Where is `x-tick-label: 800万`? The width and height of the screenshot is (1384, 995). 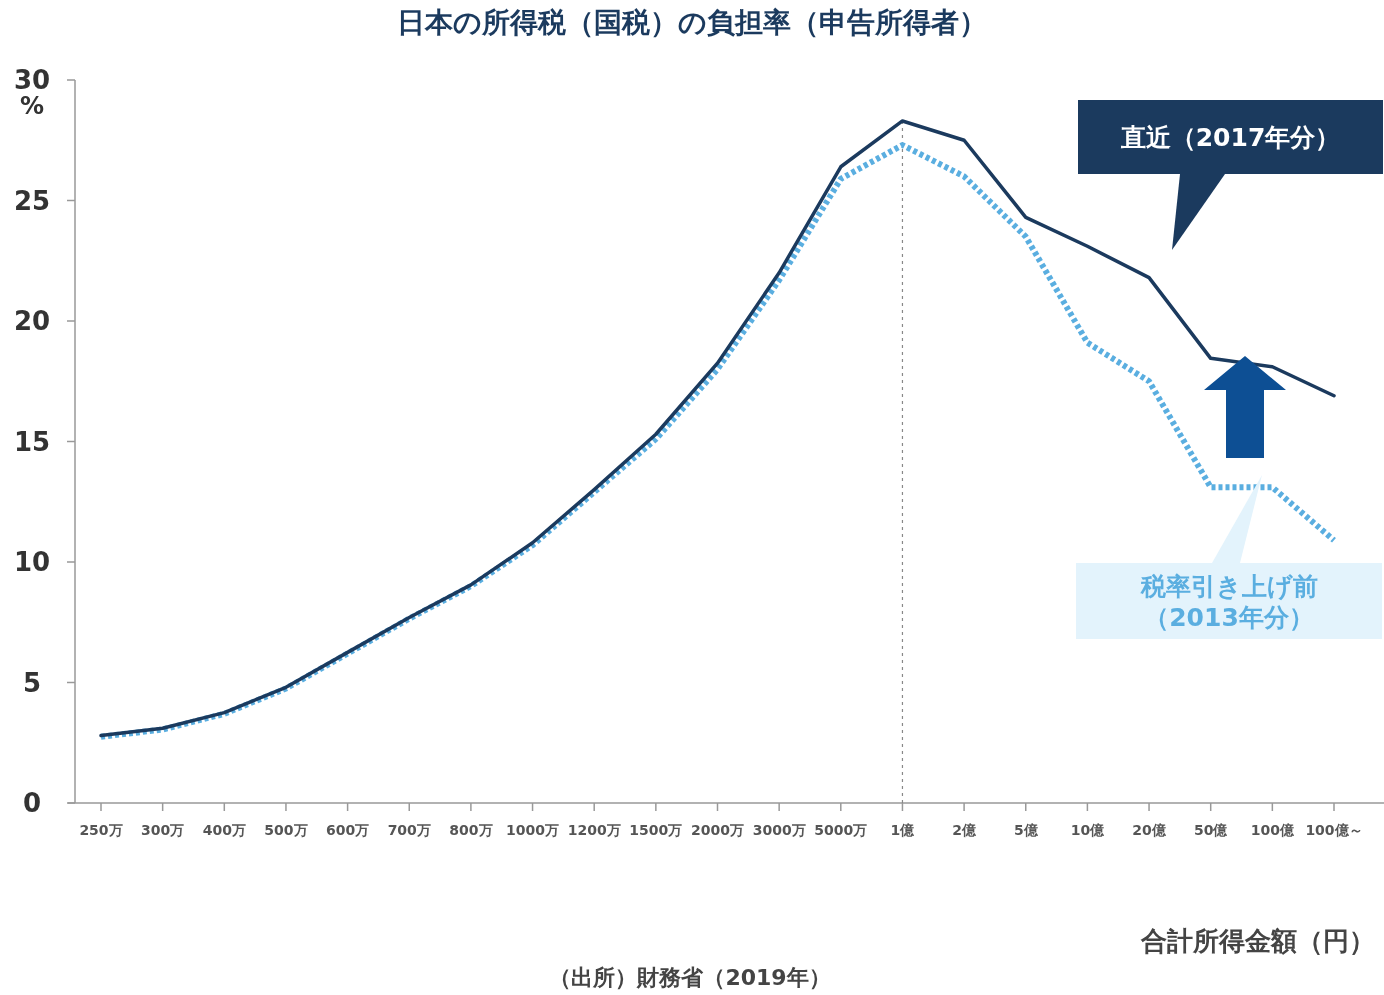
x-tick-label: 800万 is located at coordinates (471, 830).